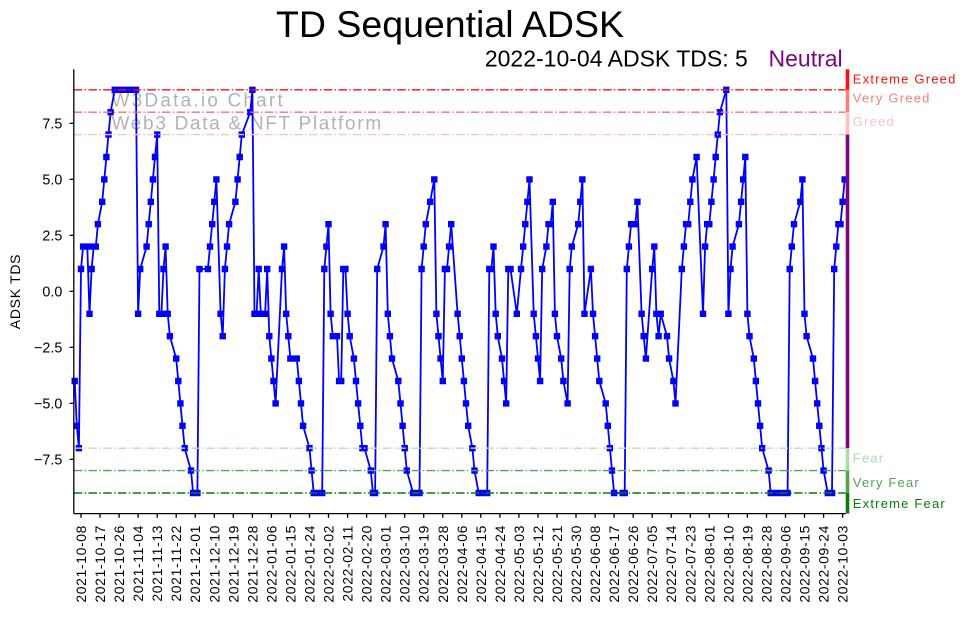  I want to click on svg-text: 2022-09-15, so click(805, 564).